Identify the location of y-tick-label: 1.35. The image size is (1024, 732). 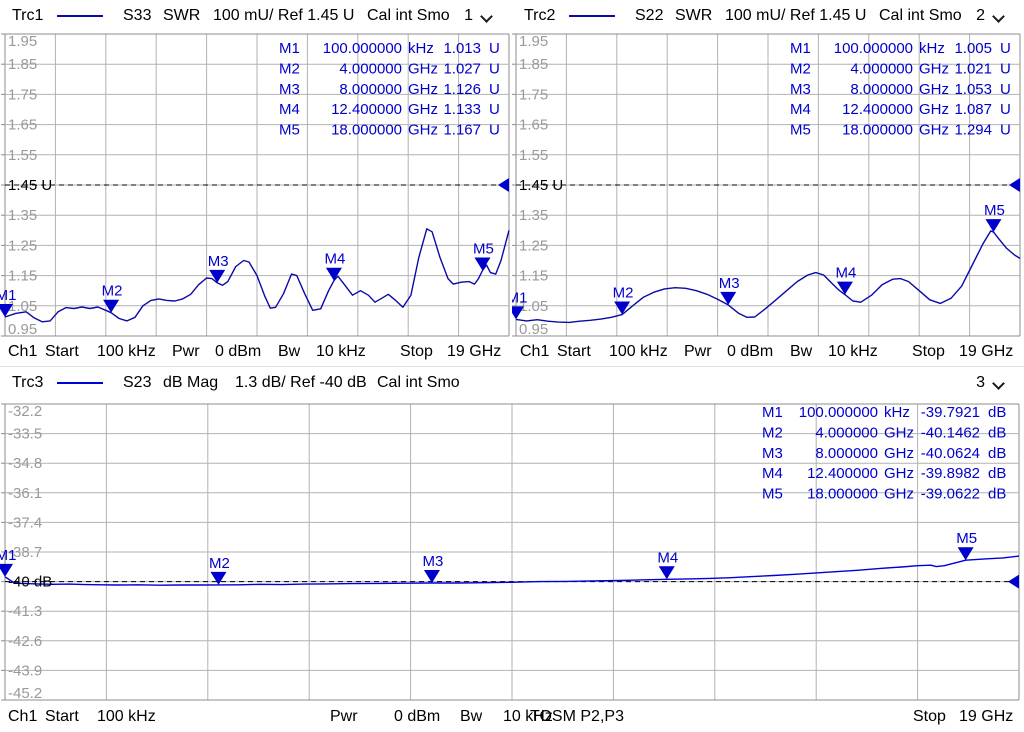
(533, 215).